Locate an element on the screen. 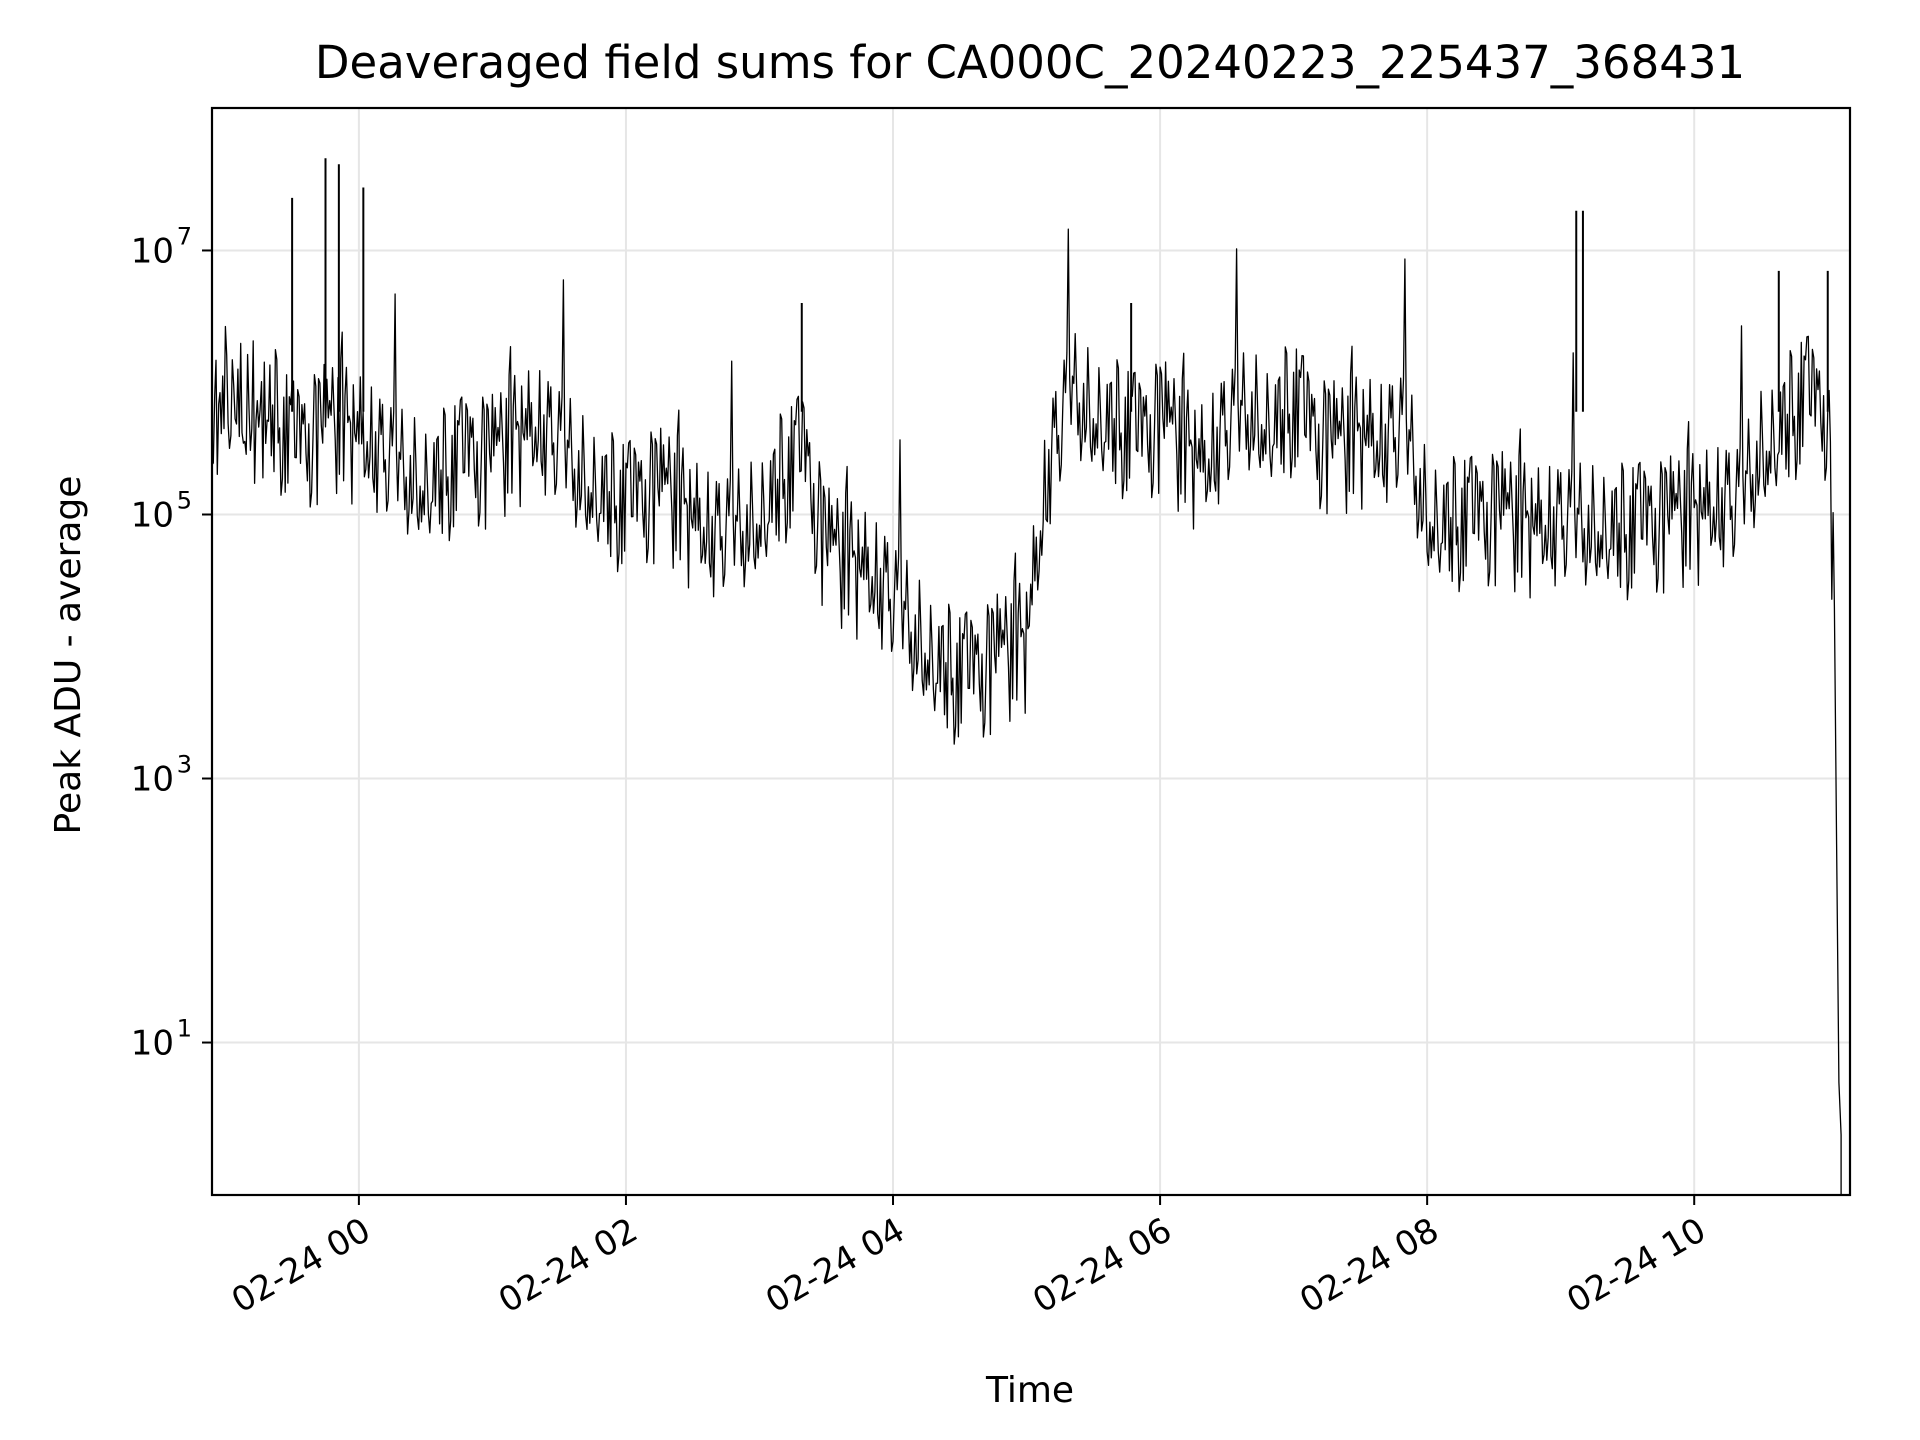  x-tick-label: 02-24 06 is located at coordinates (1102, 1265).